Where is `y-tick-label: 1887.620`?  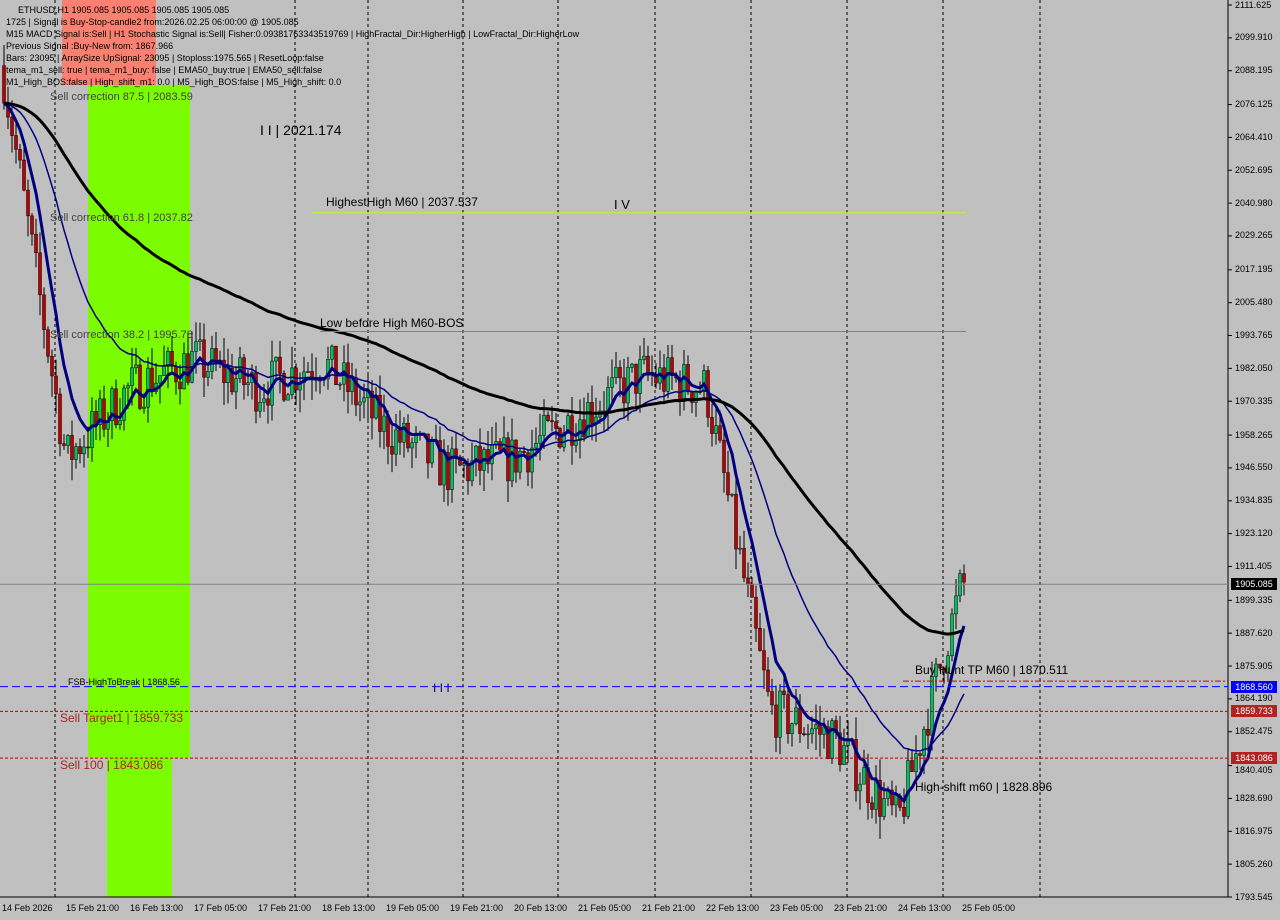 y-tick-label: 1887.620 is located at coordinates (1254, 632).